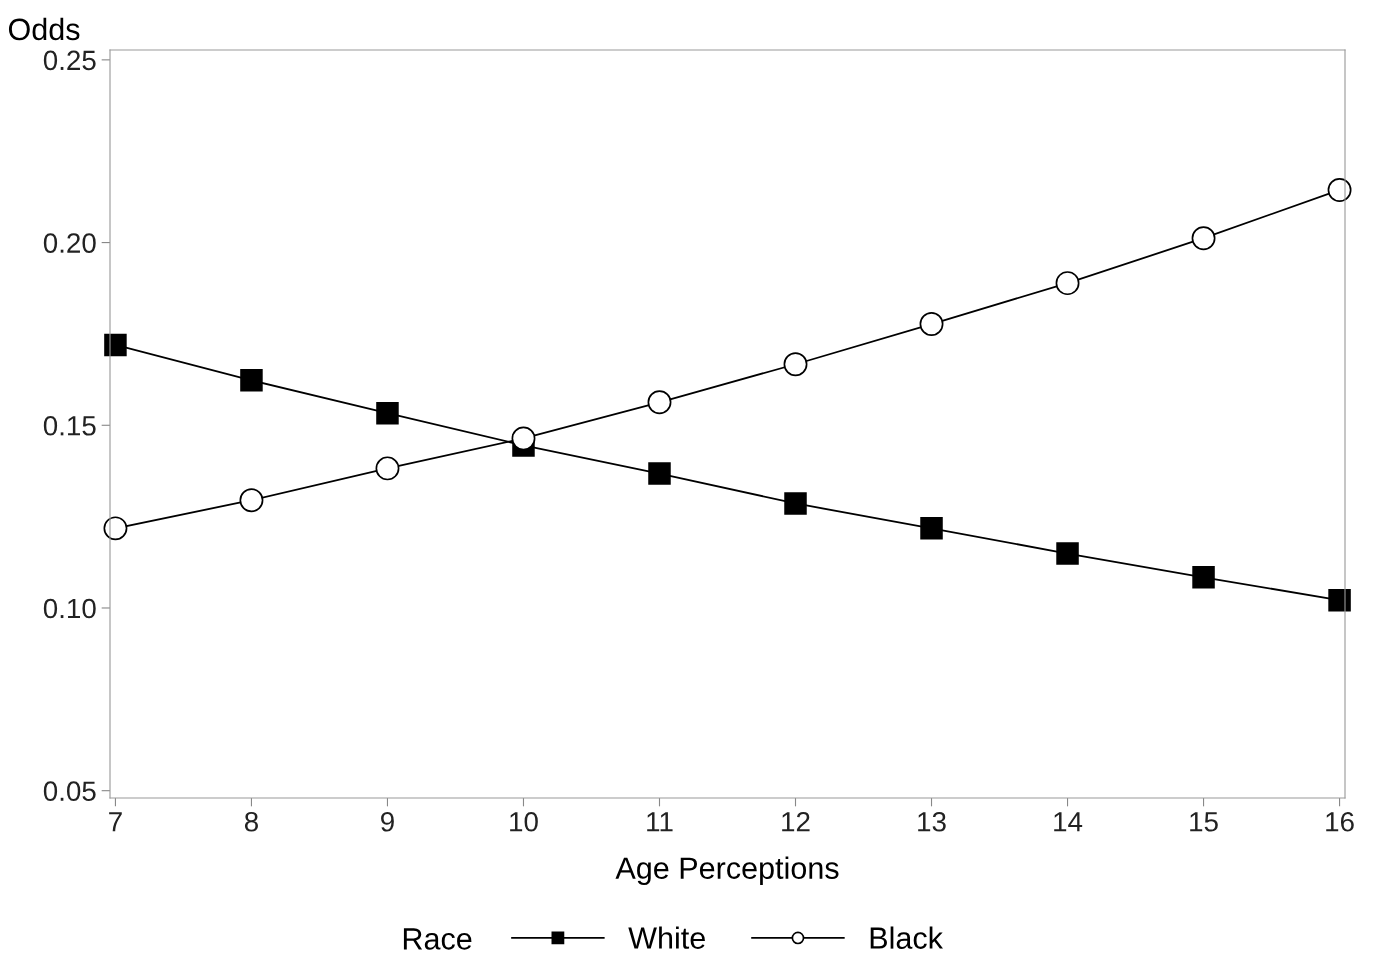 Image resolution: width=1375 pixels, height=965 pixels. Describe the element at coordinates (1204, 822) in the screenshot. I see `x-tick-label: 15` at that location.